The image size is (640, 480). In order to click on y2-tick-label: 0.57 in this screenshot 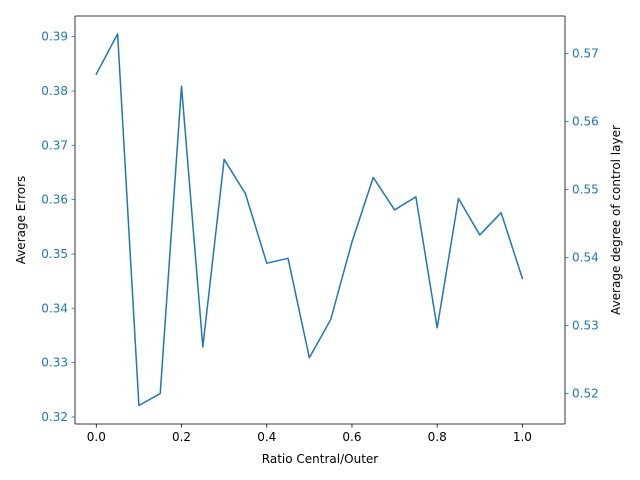, I will do `click(585, 53)`.